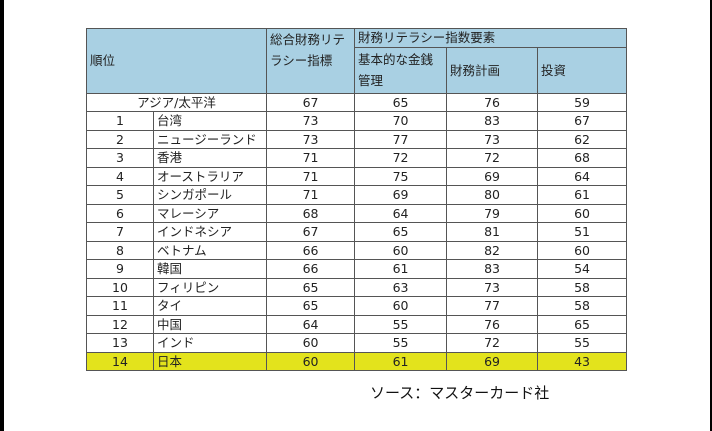  I want to click on planning-cell: 79, so click(492, 213).